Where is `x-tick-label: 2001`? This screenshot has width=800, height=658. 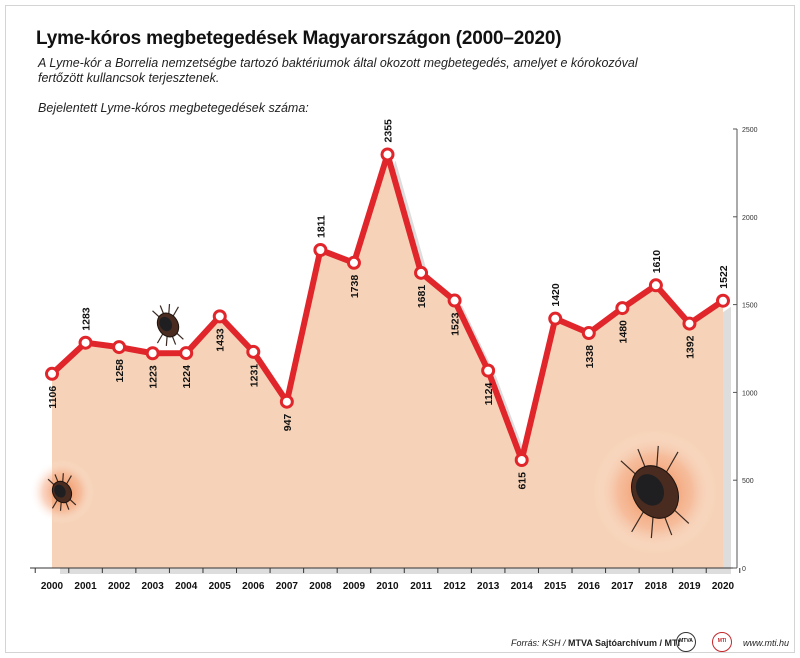 x-tick-label: 2001 is located at coordinates (85, 586).